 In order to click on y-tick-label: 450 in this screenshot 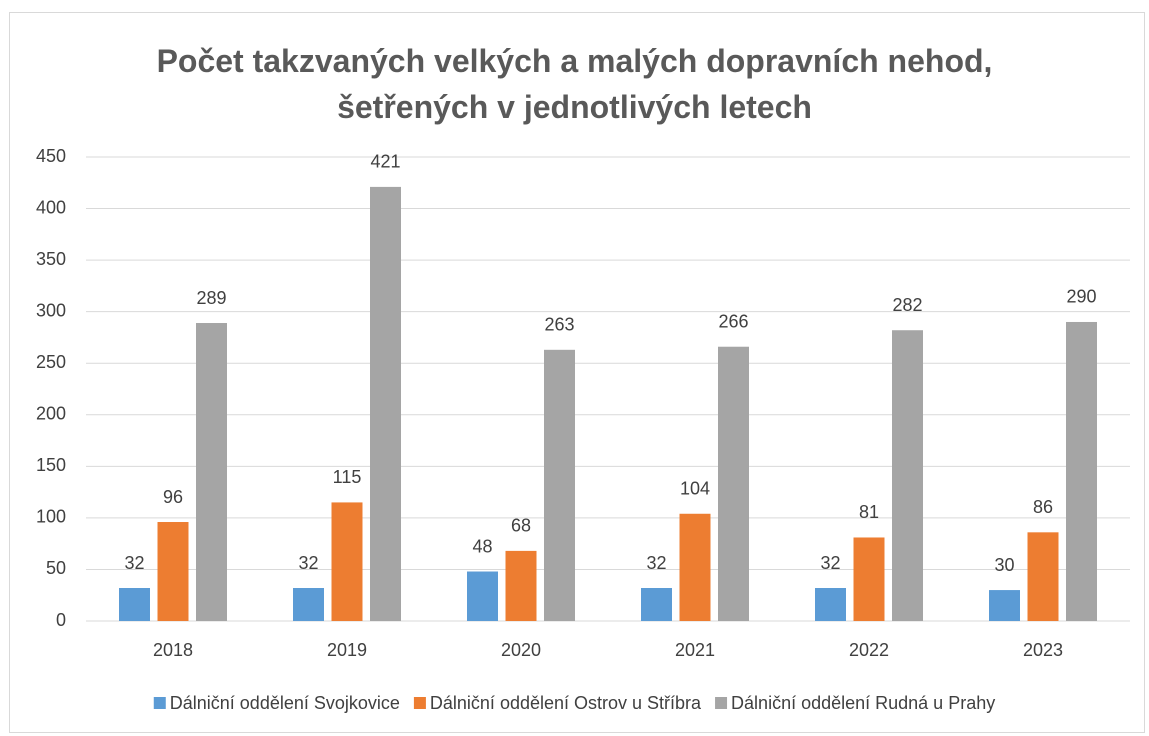, I will do `click(51, 156)`.